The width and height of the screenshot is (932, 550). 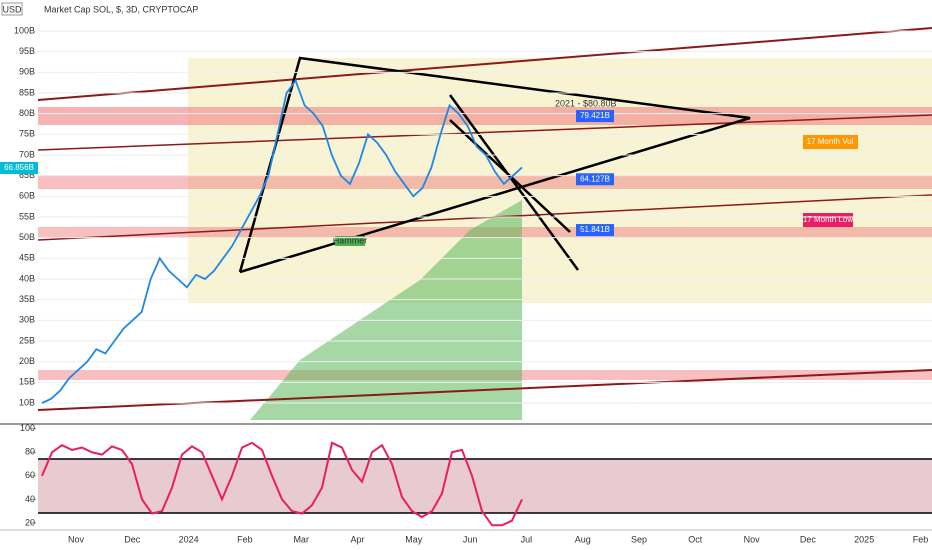 What do you see at coordinates (639, 539) in the screenshot?
I see `x-tick-label: Sep` at bounding box center [639, 539].